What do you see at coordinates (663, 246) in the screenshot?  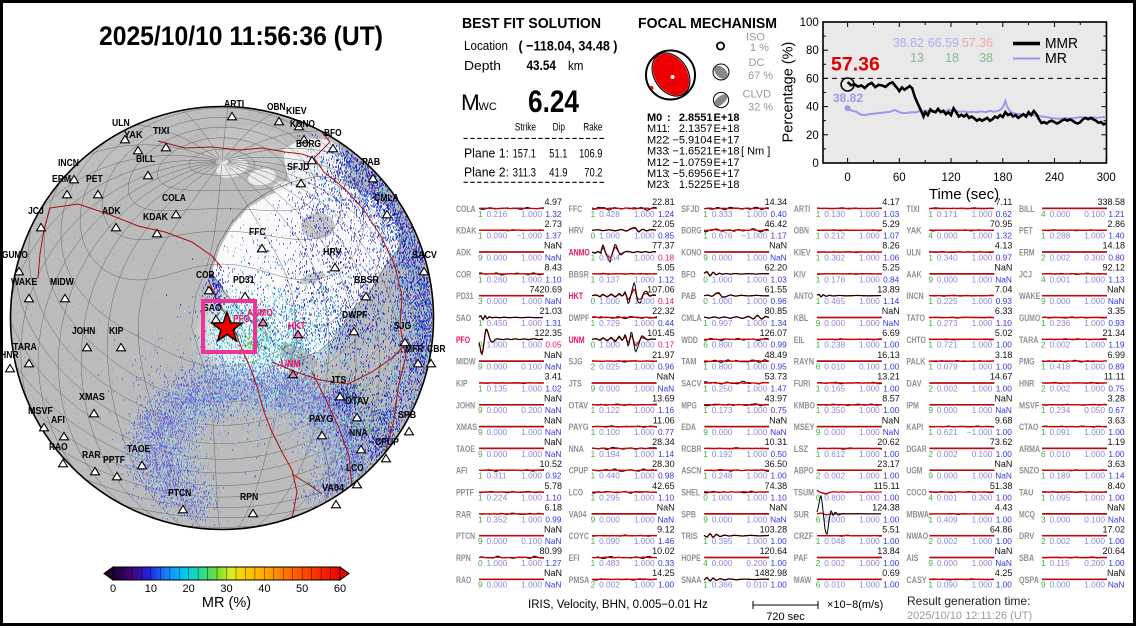 I see `svg-text: 77.37` at bounding box center [663, 246].